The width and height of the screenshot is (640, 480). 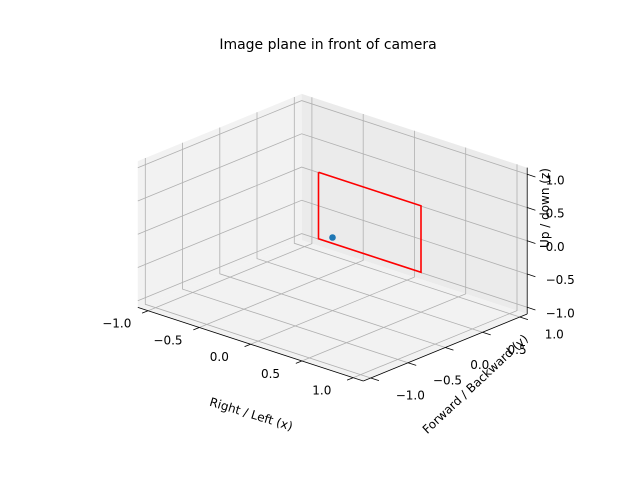 What do you see at coordinates (555, 180) in the screenshot?
I see `z-tick-label: 1.0` at bounding box center [555, 180].